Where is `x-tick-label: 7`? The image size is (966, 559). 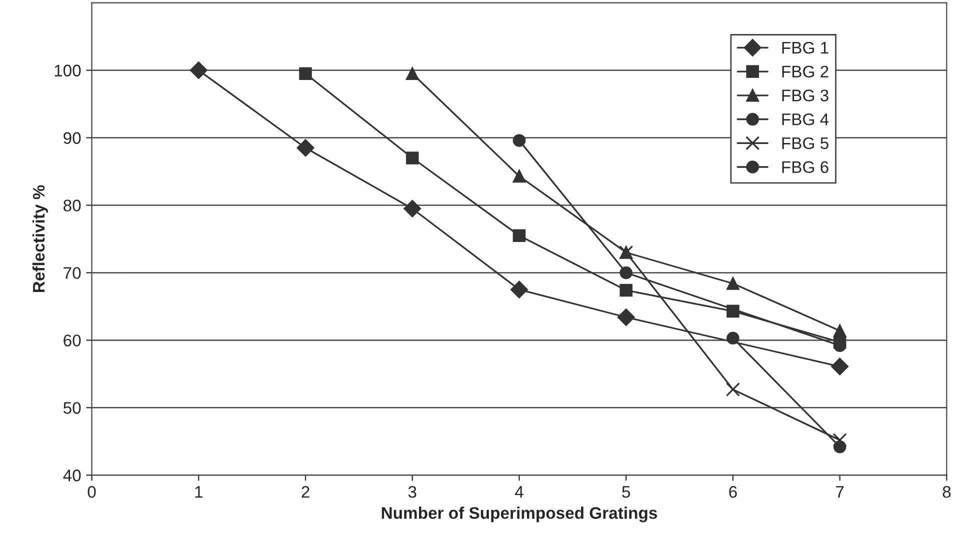
x-tick-label: 7 is located at coordinates (840, 492).